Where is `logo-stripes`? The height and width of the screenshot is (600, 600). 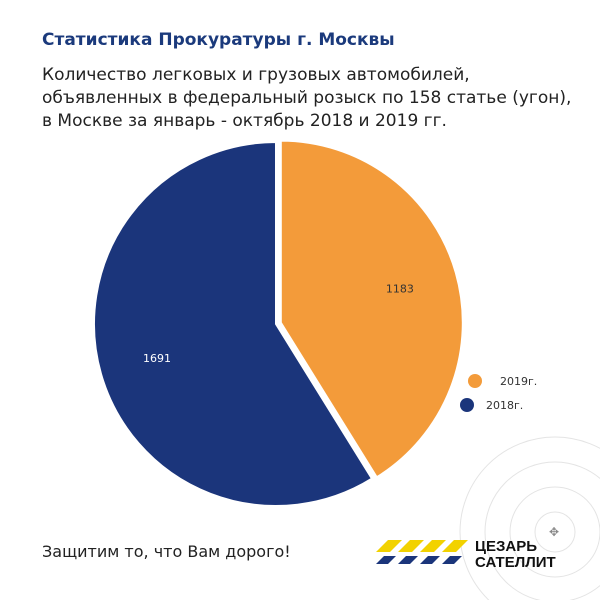 logo-stripes is located at coordinates (422, 552).